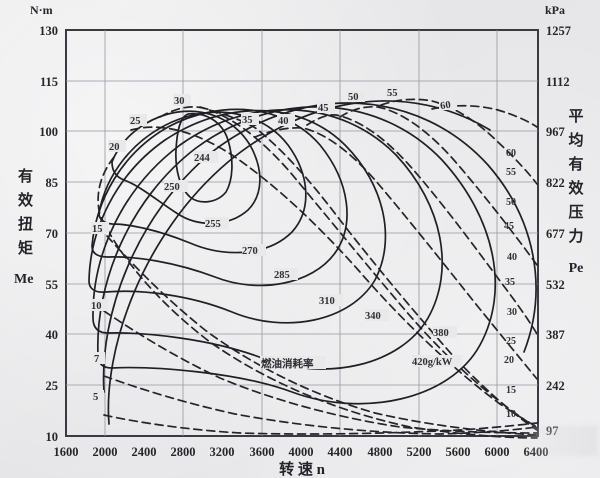 This screenshot has height=478, width=600. I want to click on power-label-20: 20, so click(117, 146).